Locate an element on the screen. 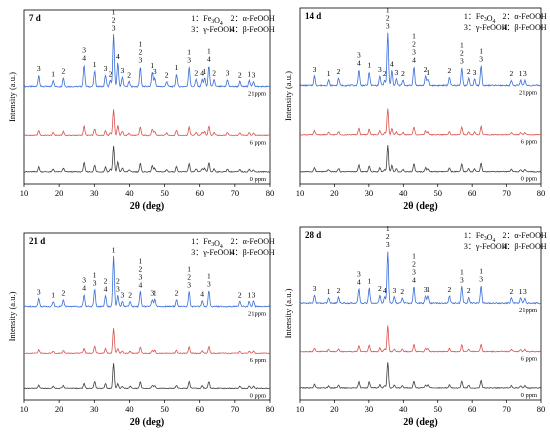  pattern-line-6ppm is located at coordinates (420, 339).